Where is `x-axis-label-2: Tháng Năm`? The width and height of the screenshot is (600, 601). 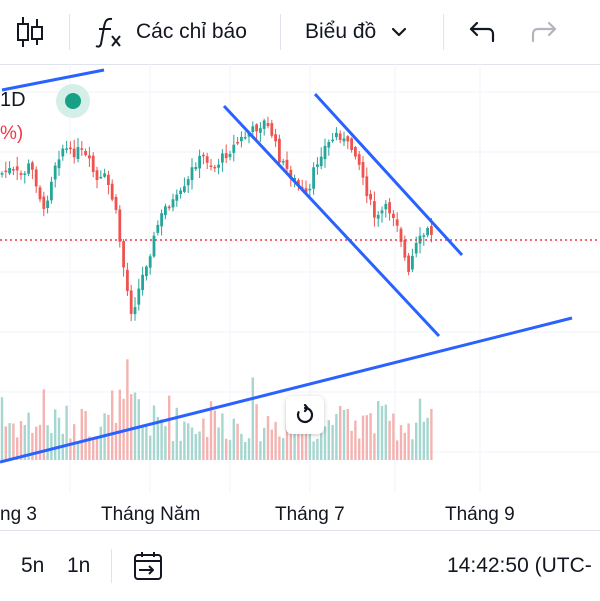 x-axis-label-2: Tháng Năm is located at coordinates (151, 514).